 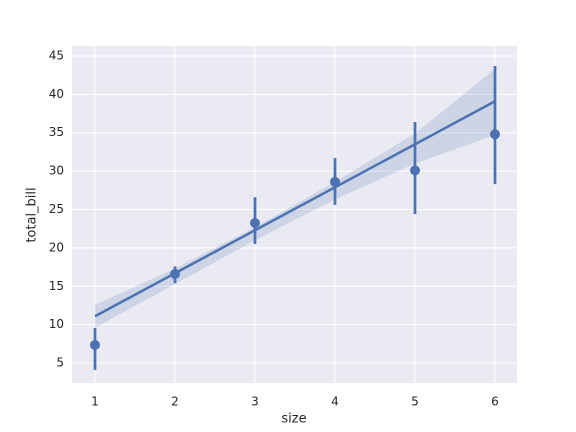 What do you see at coordinates (293, 419) in the screenshot?
I see `x-axis-label: size` at bounding box center [293, 419].